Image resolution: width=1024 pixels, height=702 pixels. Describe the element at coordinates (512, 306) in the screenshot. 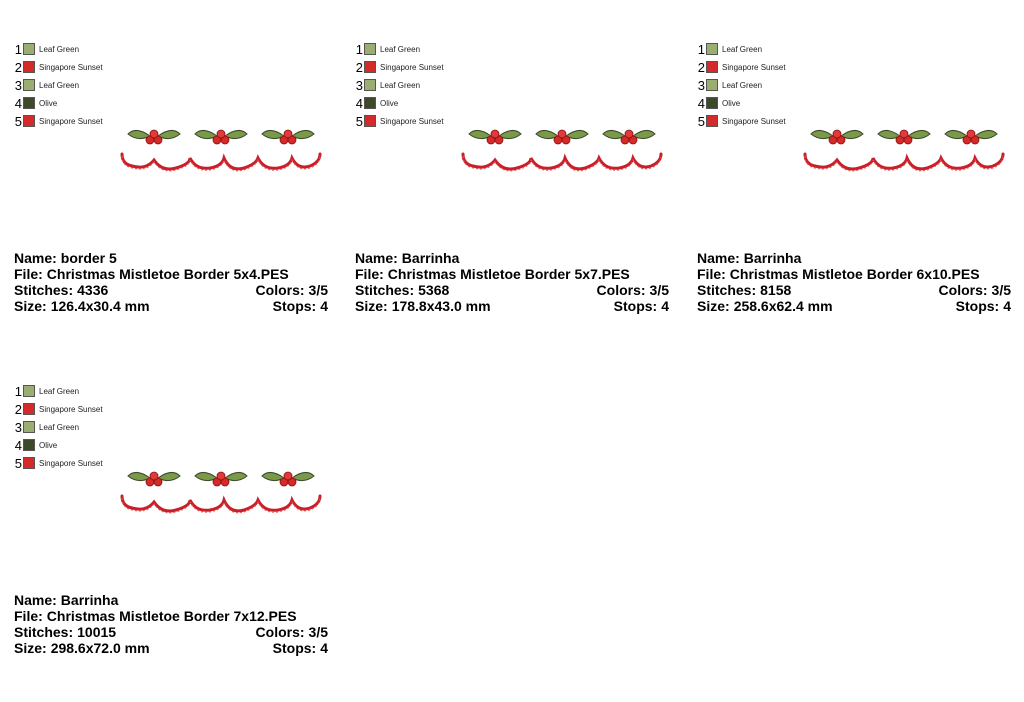

I see `size-row: Size: 178.8x43.0 mm Stops: 4` at that location.